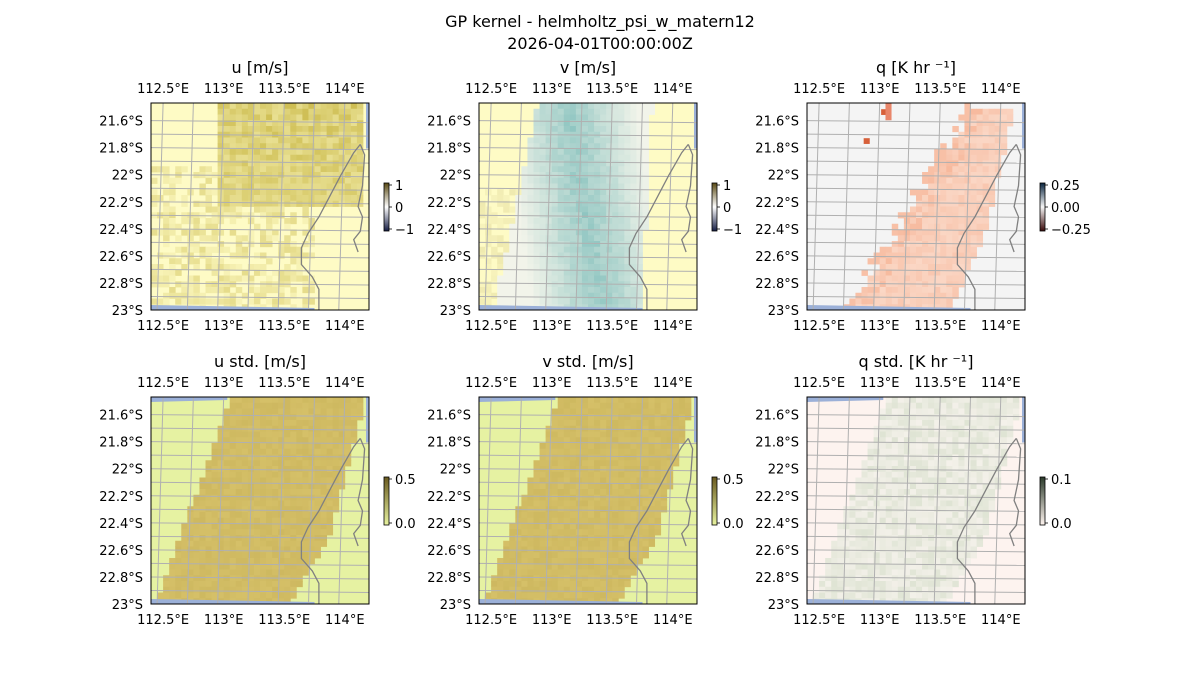 The image size is (1200, 700). I want to click on y-tick-label: 22.8°S, so click(121, 578).